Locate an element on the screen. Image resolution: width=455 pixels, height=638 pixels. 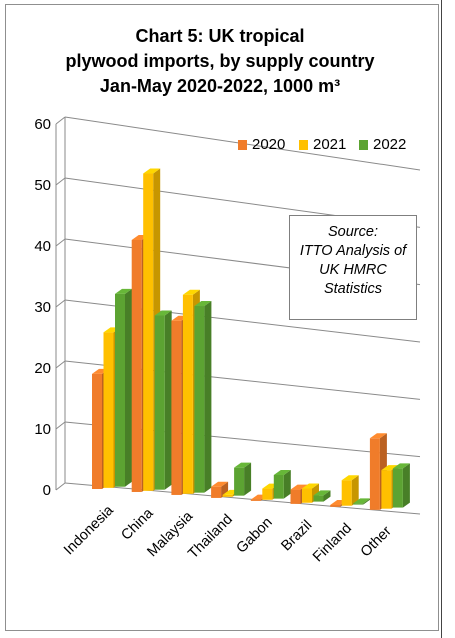
bar-2020-thailand is located at coordinates (216, 492).